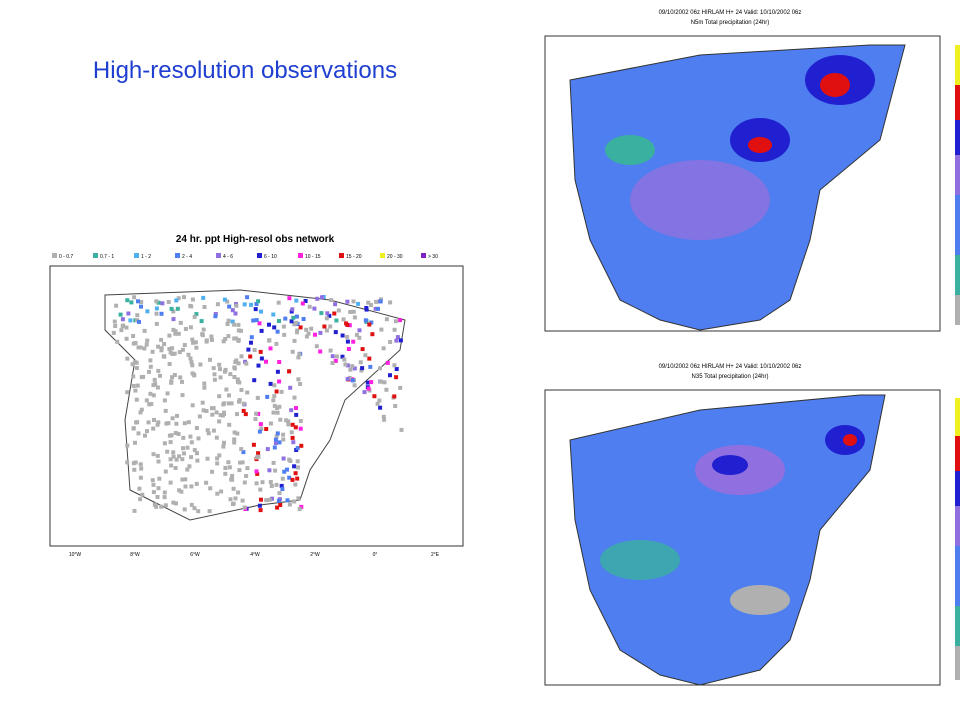 This screenshot has height=720, width=960. Describe the element at coordinates (640, 560) in the screenshot. I see `precip-blob` at that location.